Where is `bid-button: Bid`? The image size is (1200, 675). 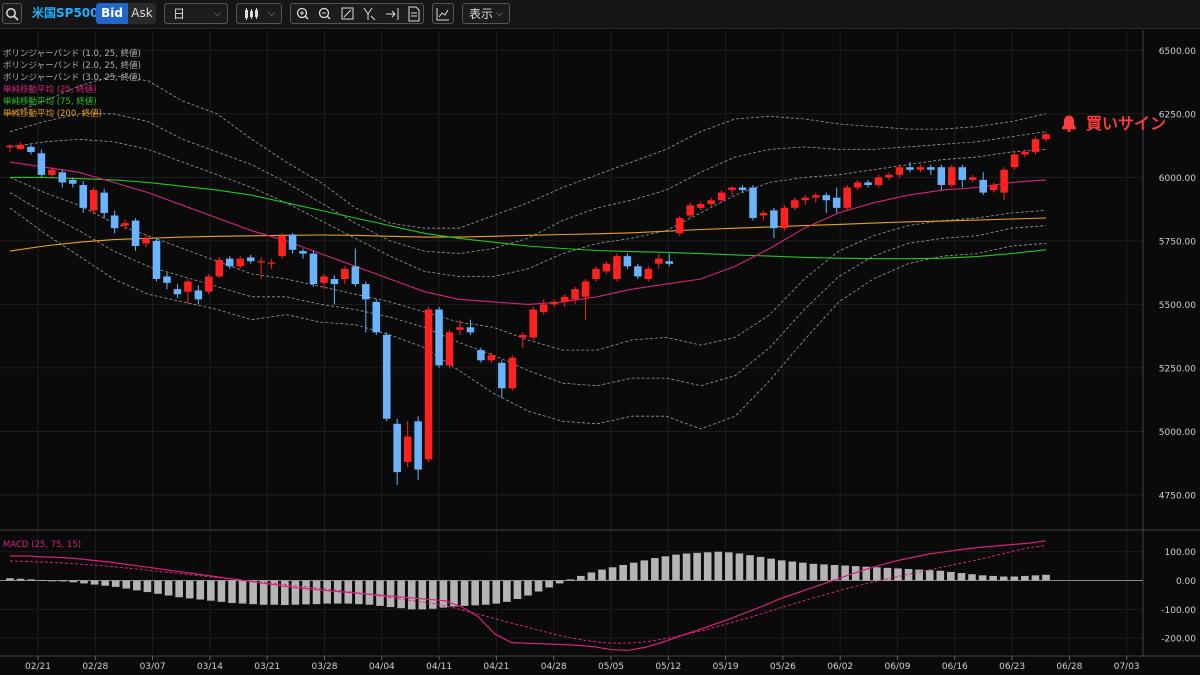
bid-button: Bid is located at coordinates (112, 13).